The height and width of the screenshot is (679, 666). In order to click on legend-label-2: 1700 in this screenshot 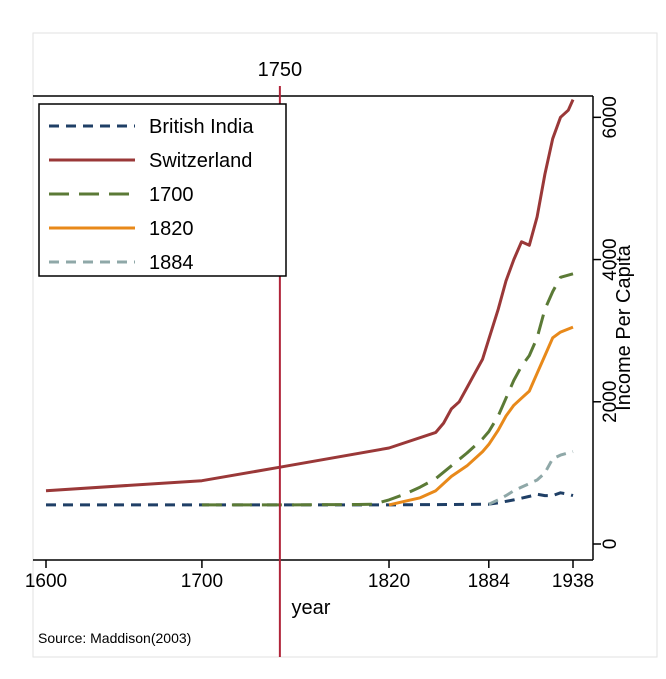, I will do `click(171, 195)`.